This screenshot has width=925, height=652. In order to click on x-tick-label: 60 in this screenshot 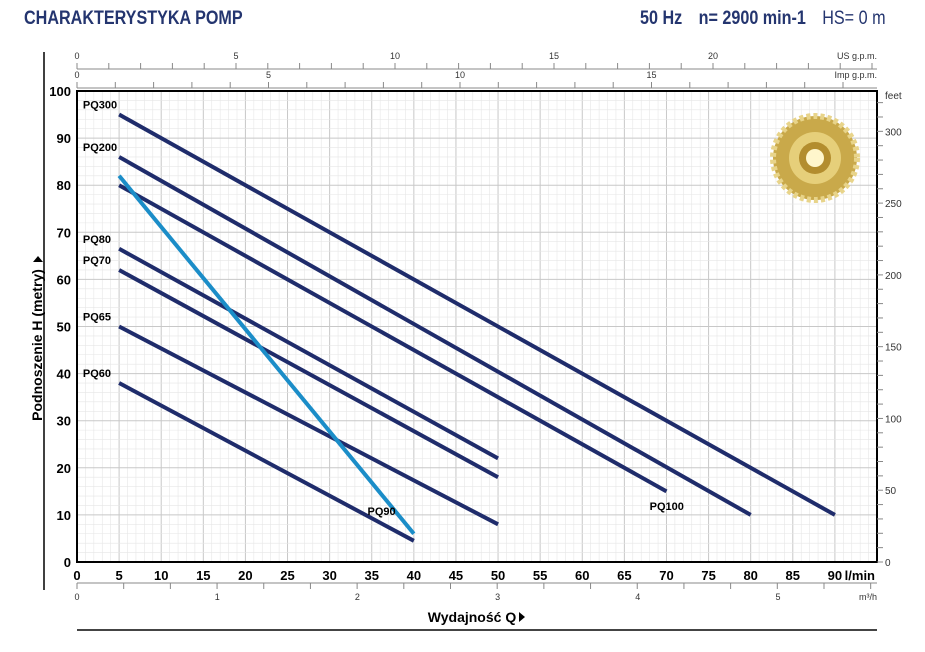, I will do `click(582, 575)`.